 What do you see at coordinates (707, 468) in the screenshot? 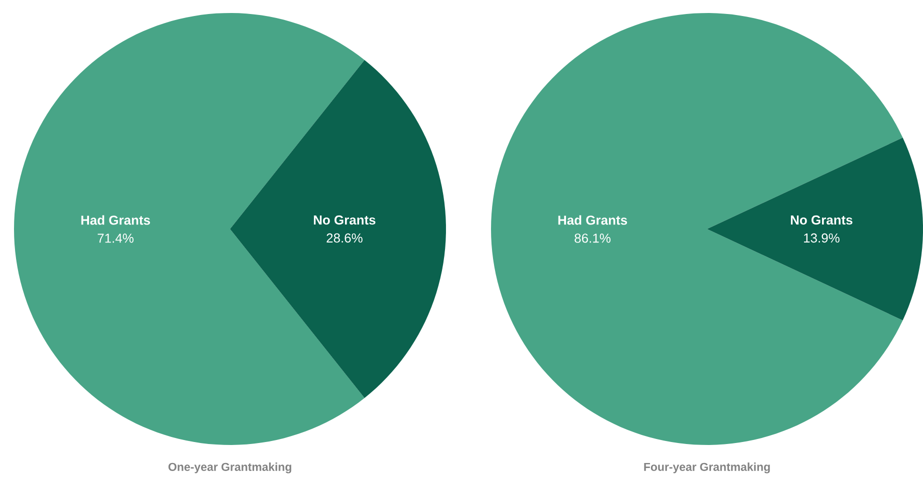
I see `text: Four-year Grantmaking` at bounding box center [707, 468].